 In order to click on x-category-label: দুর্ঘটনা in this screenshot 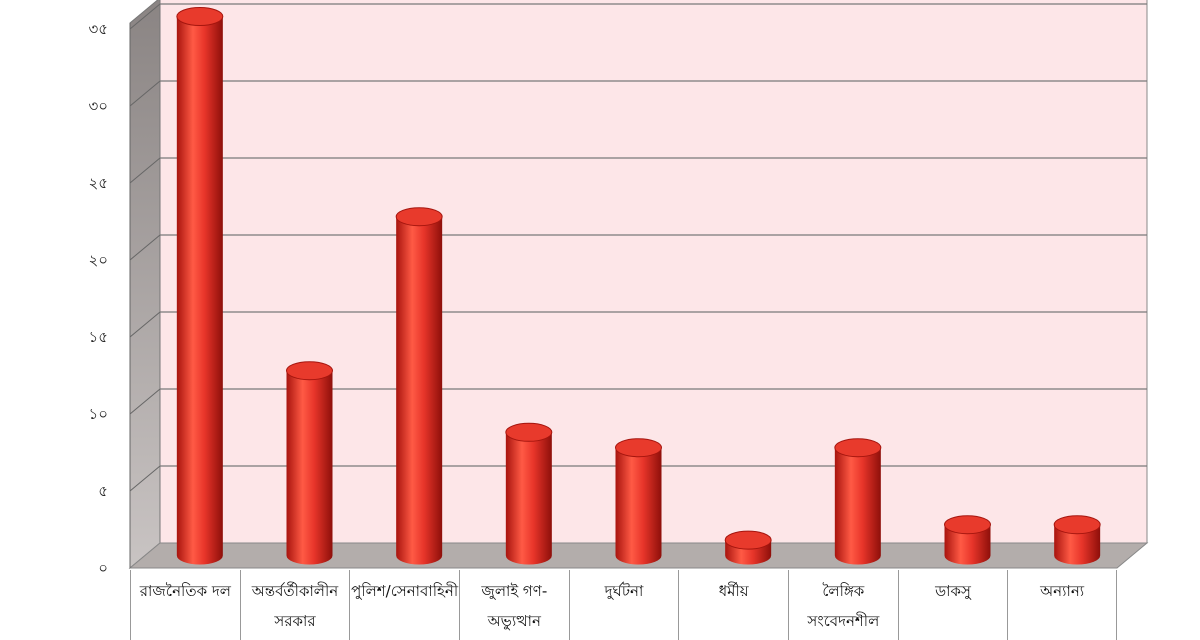, I will do `click(623, 605)`.